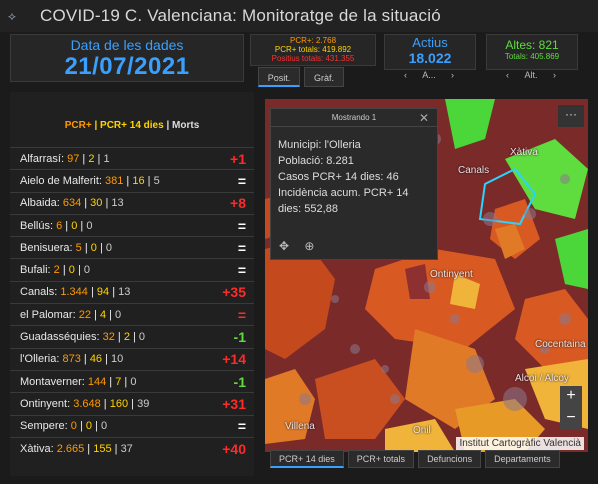 This screenshot has height=484, width=598. Describe the element at coordinates (571, 397) in the screenshot. I see `zoom-in-button: +` at that location.